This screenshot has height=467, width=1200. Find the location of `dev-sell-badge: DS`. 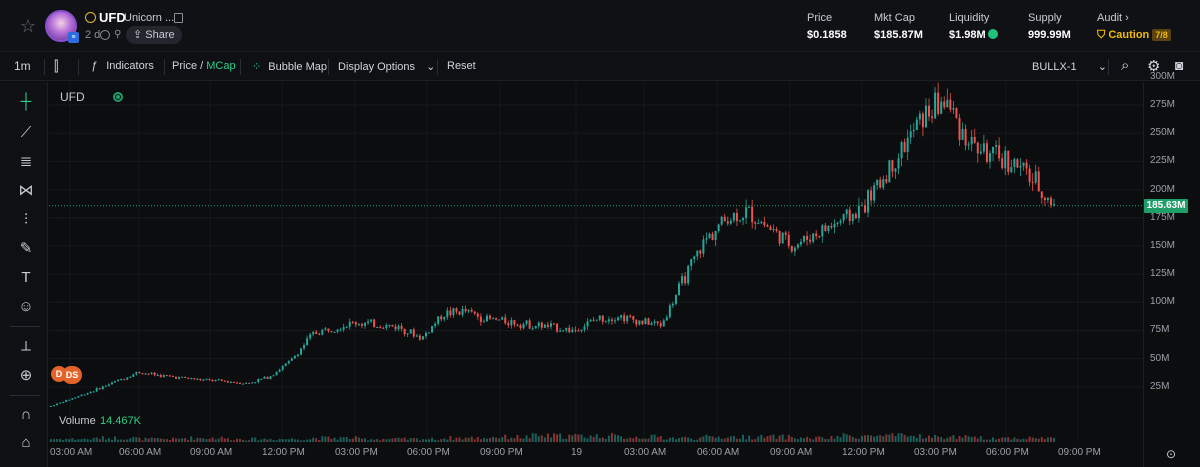

dev-sell-badge: DS is located at coordinates (72, 375).